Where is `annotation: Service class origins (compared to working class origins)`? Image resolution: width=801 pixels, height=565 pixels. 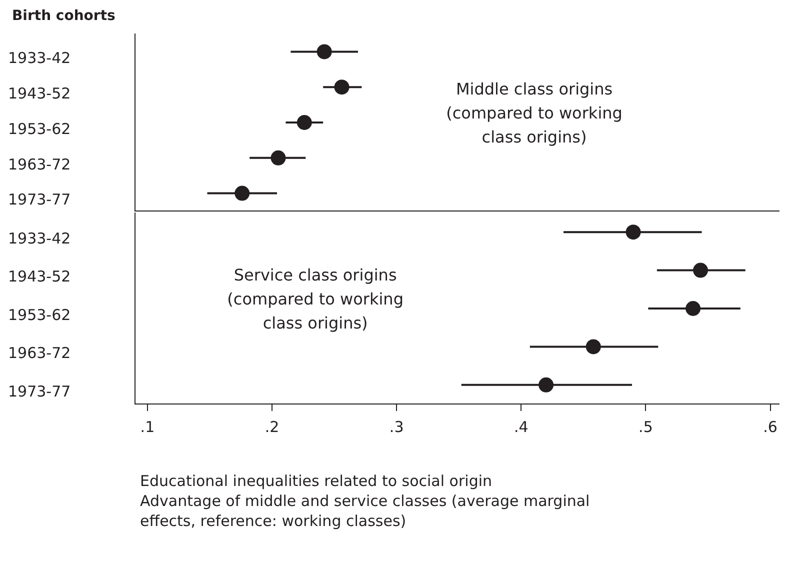
annotation: Service class origins (compared to working class origins) is located at coordinates (315, 299).